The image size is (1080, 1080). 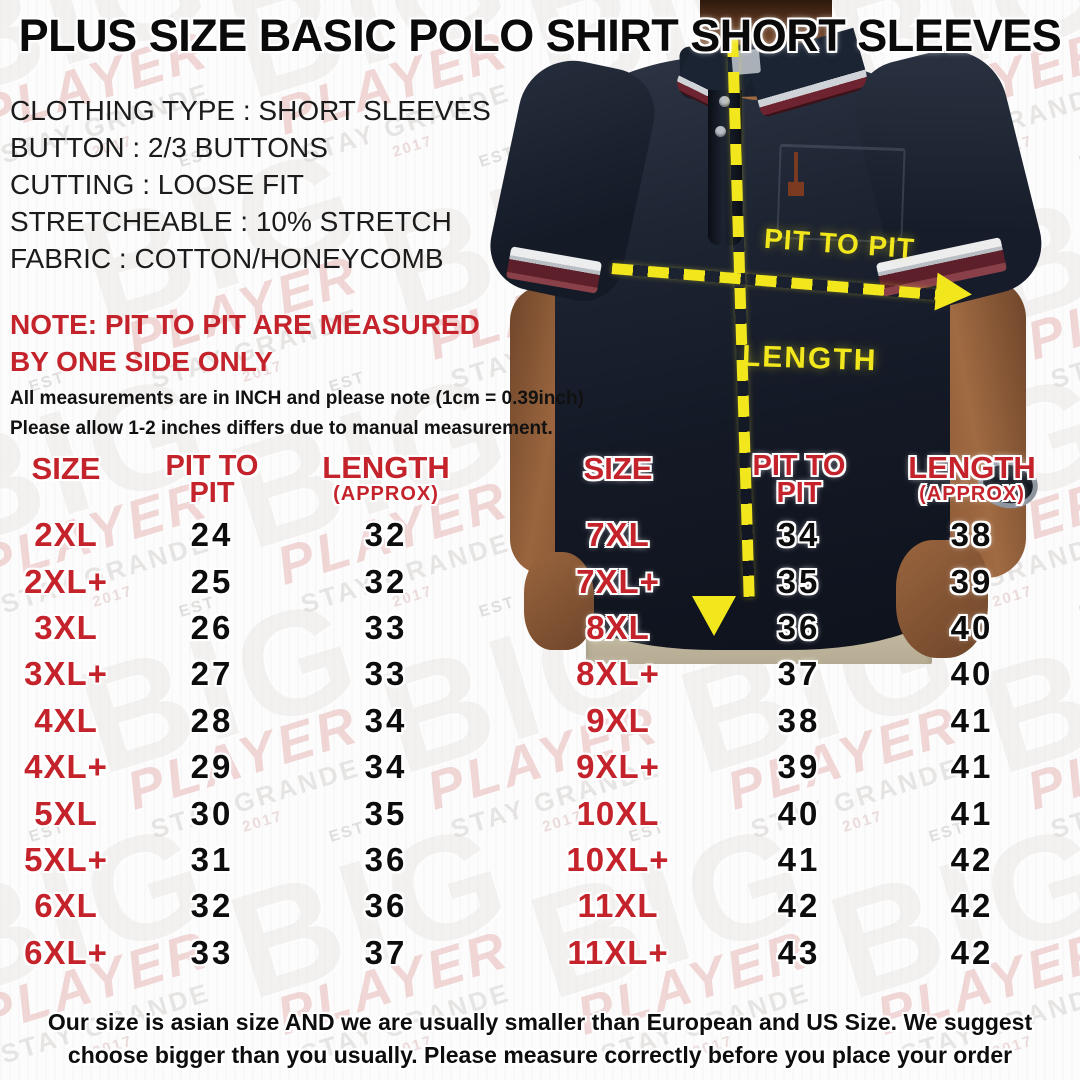 I want to click on size-cell: 8XL, so click(x=618, y=627).